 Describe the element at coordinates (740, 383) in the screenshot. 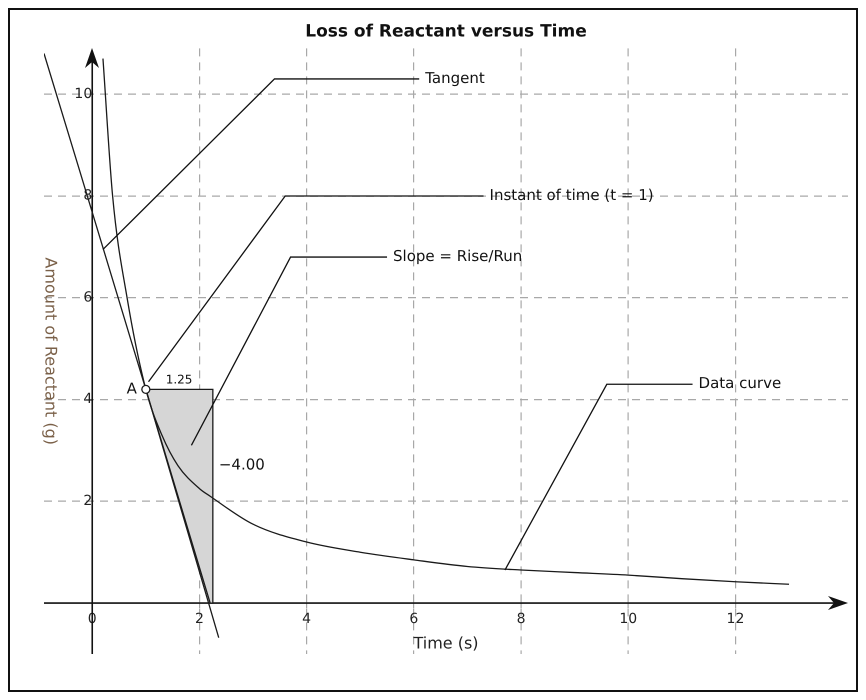

I see `annotation: Data curve` at that location.